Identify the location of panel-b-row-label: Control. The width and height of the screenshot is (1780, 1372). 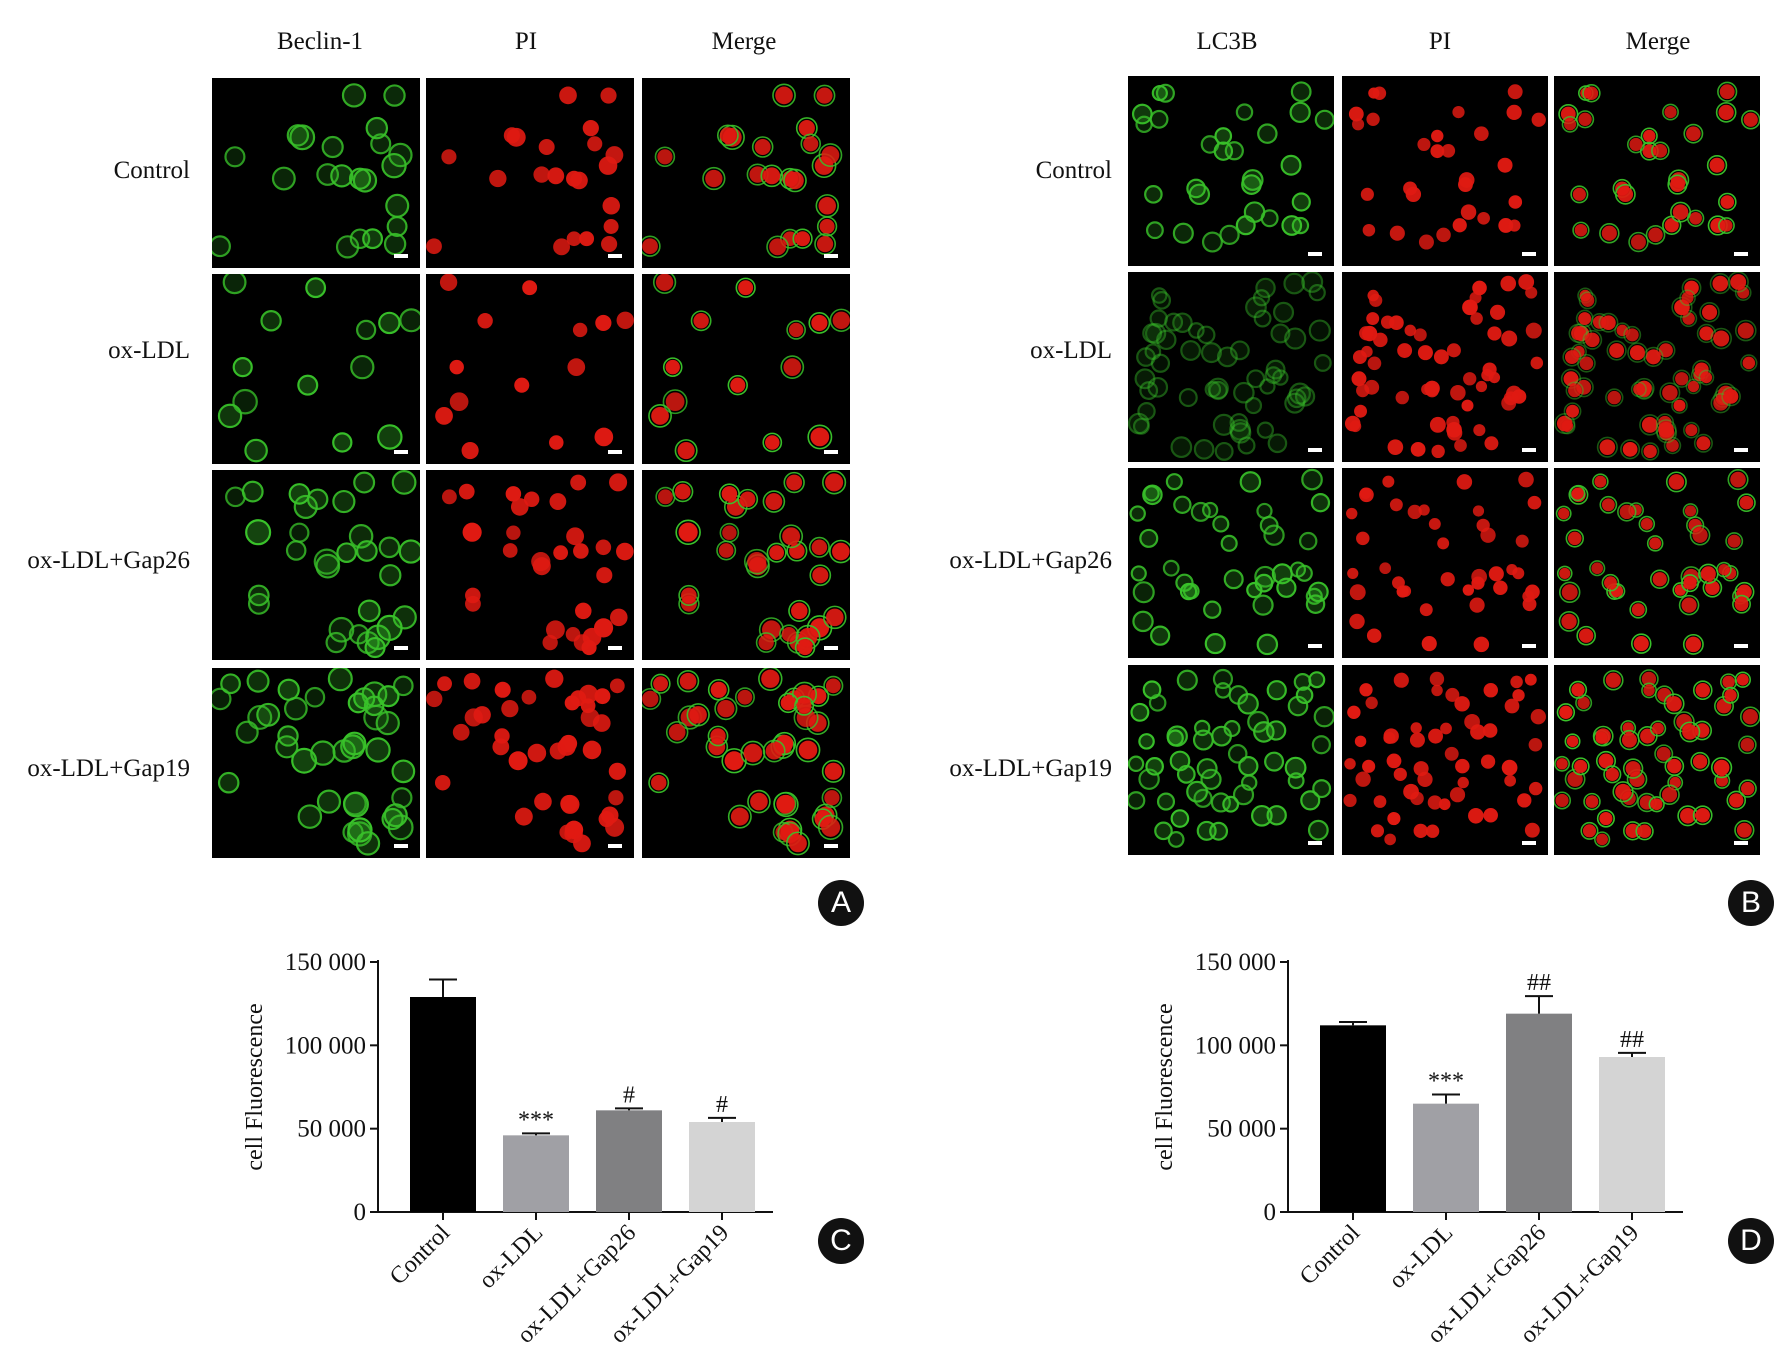
(1073, 170).